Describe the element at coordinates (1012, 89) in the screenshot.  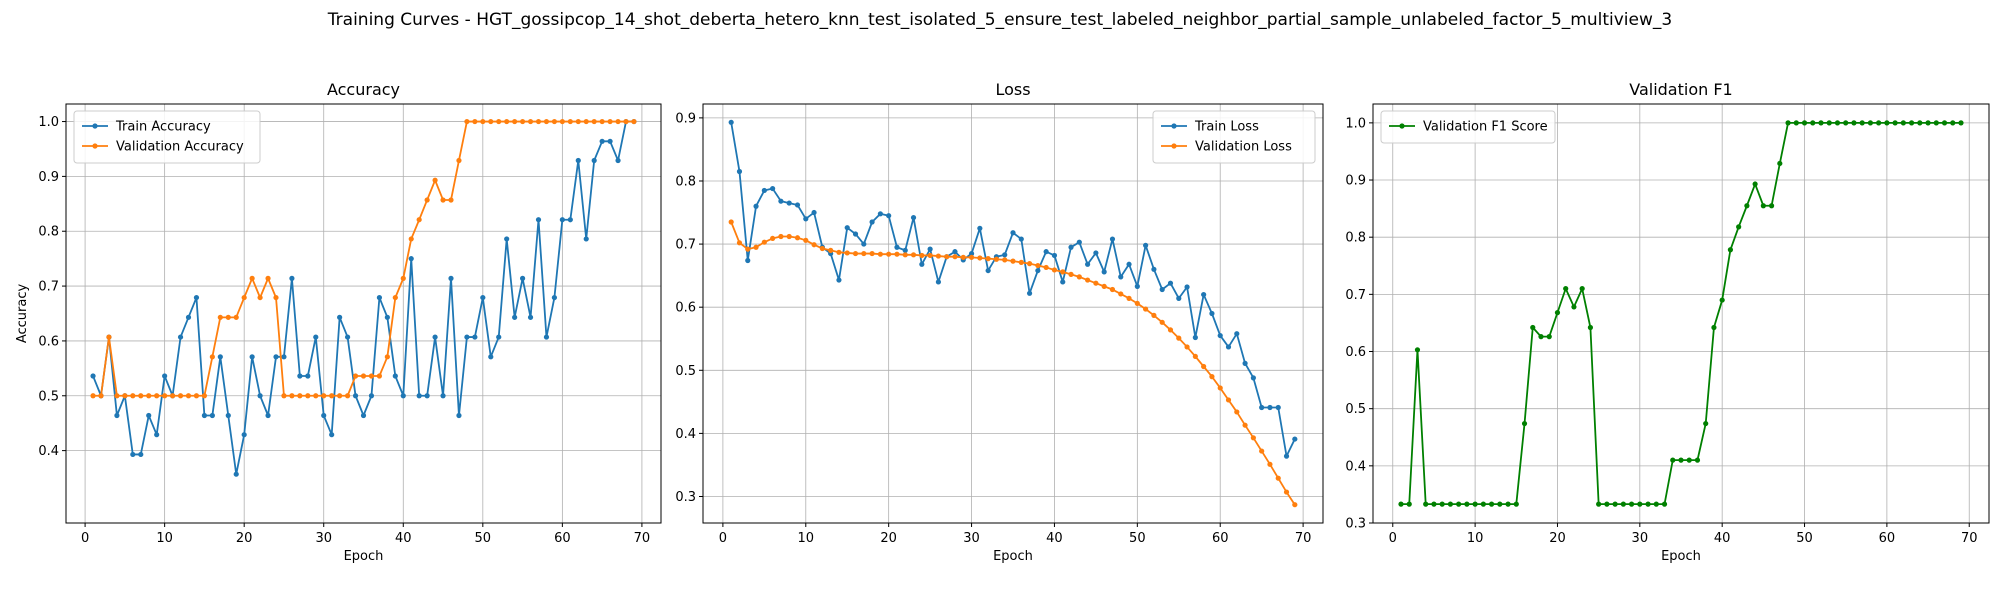
I see `chart-title: Loss` at that location.